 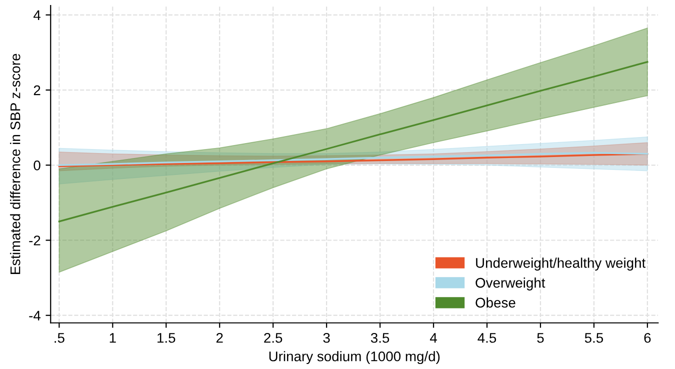 I want to click on y-tick-label: 2, so click(x=37, y=90).